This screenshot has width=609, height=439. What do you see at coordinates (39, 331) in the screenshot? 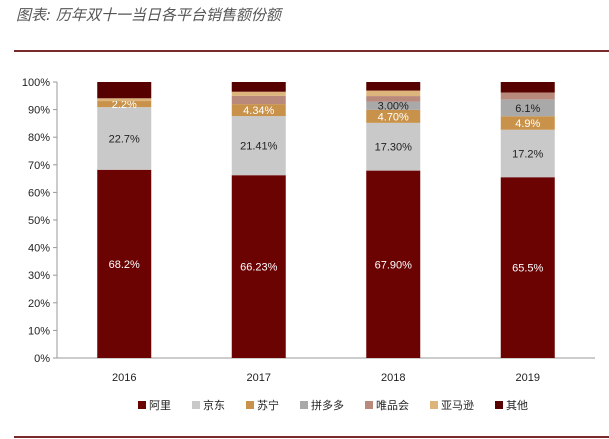
I see `y-tick-label: 10%` at bounding box center [39, 331].